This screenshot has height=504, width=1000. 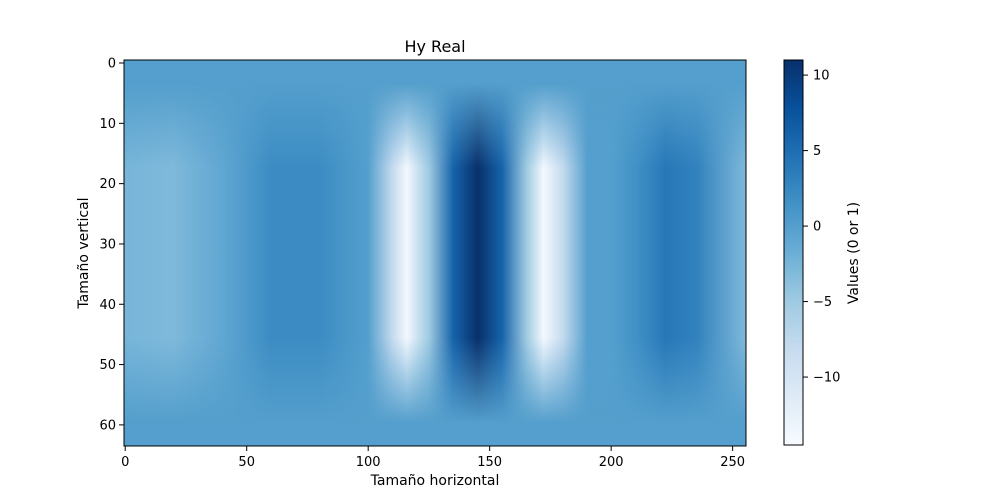 I want to click on y-tick-label: 50, so click(x=107, y=365).